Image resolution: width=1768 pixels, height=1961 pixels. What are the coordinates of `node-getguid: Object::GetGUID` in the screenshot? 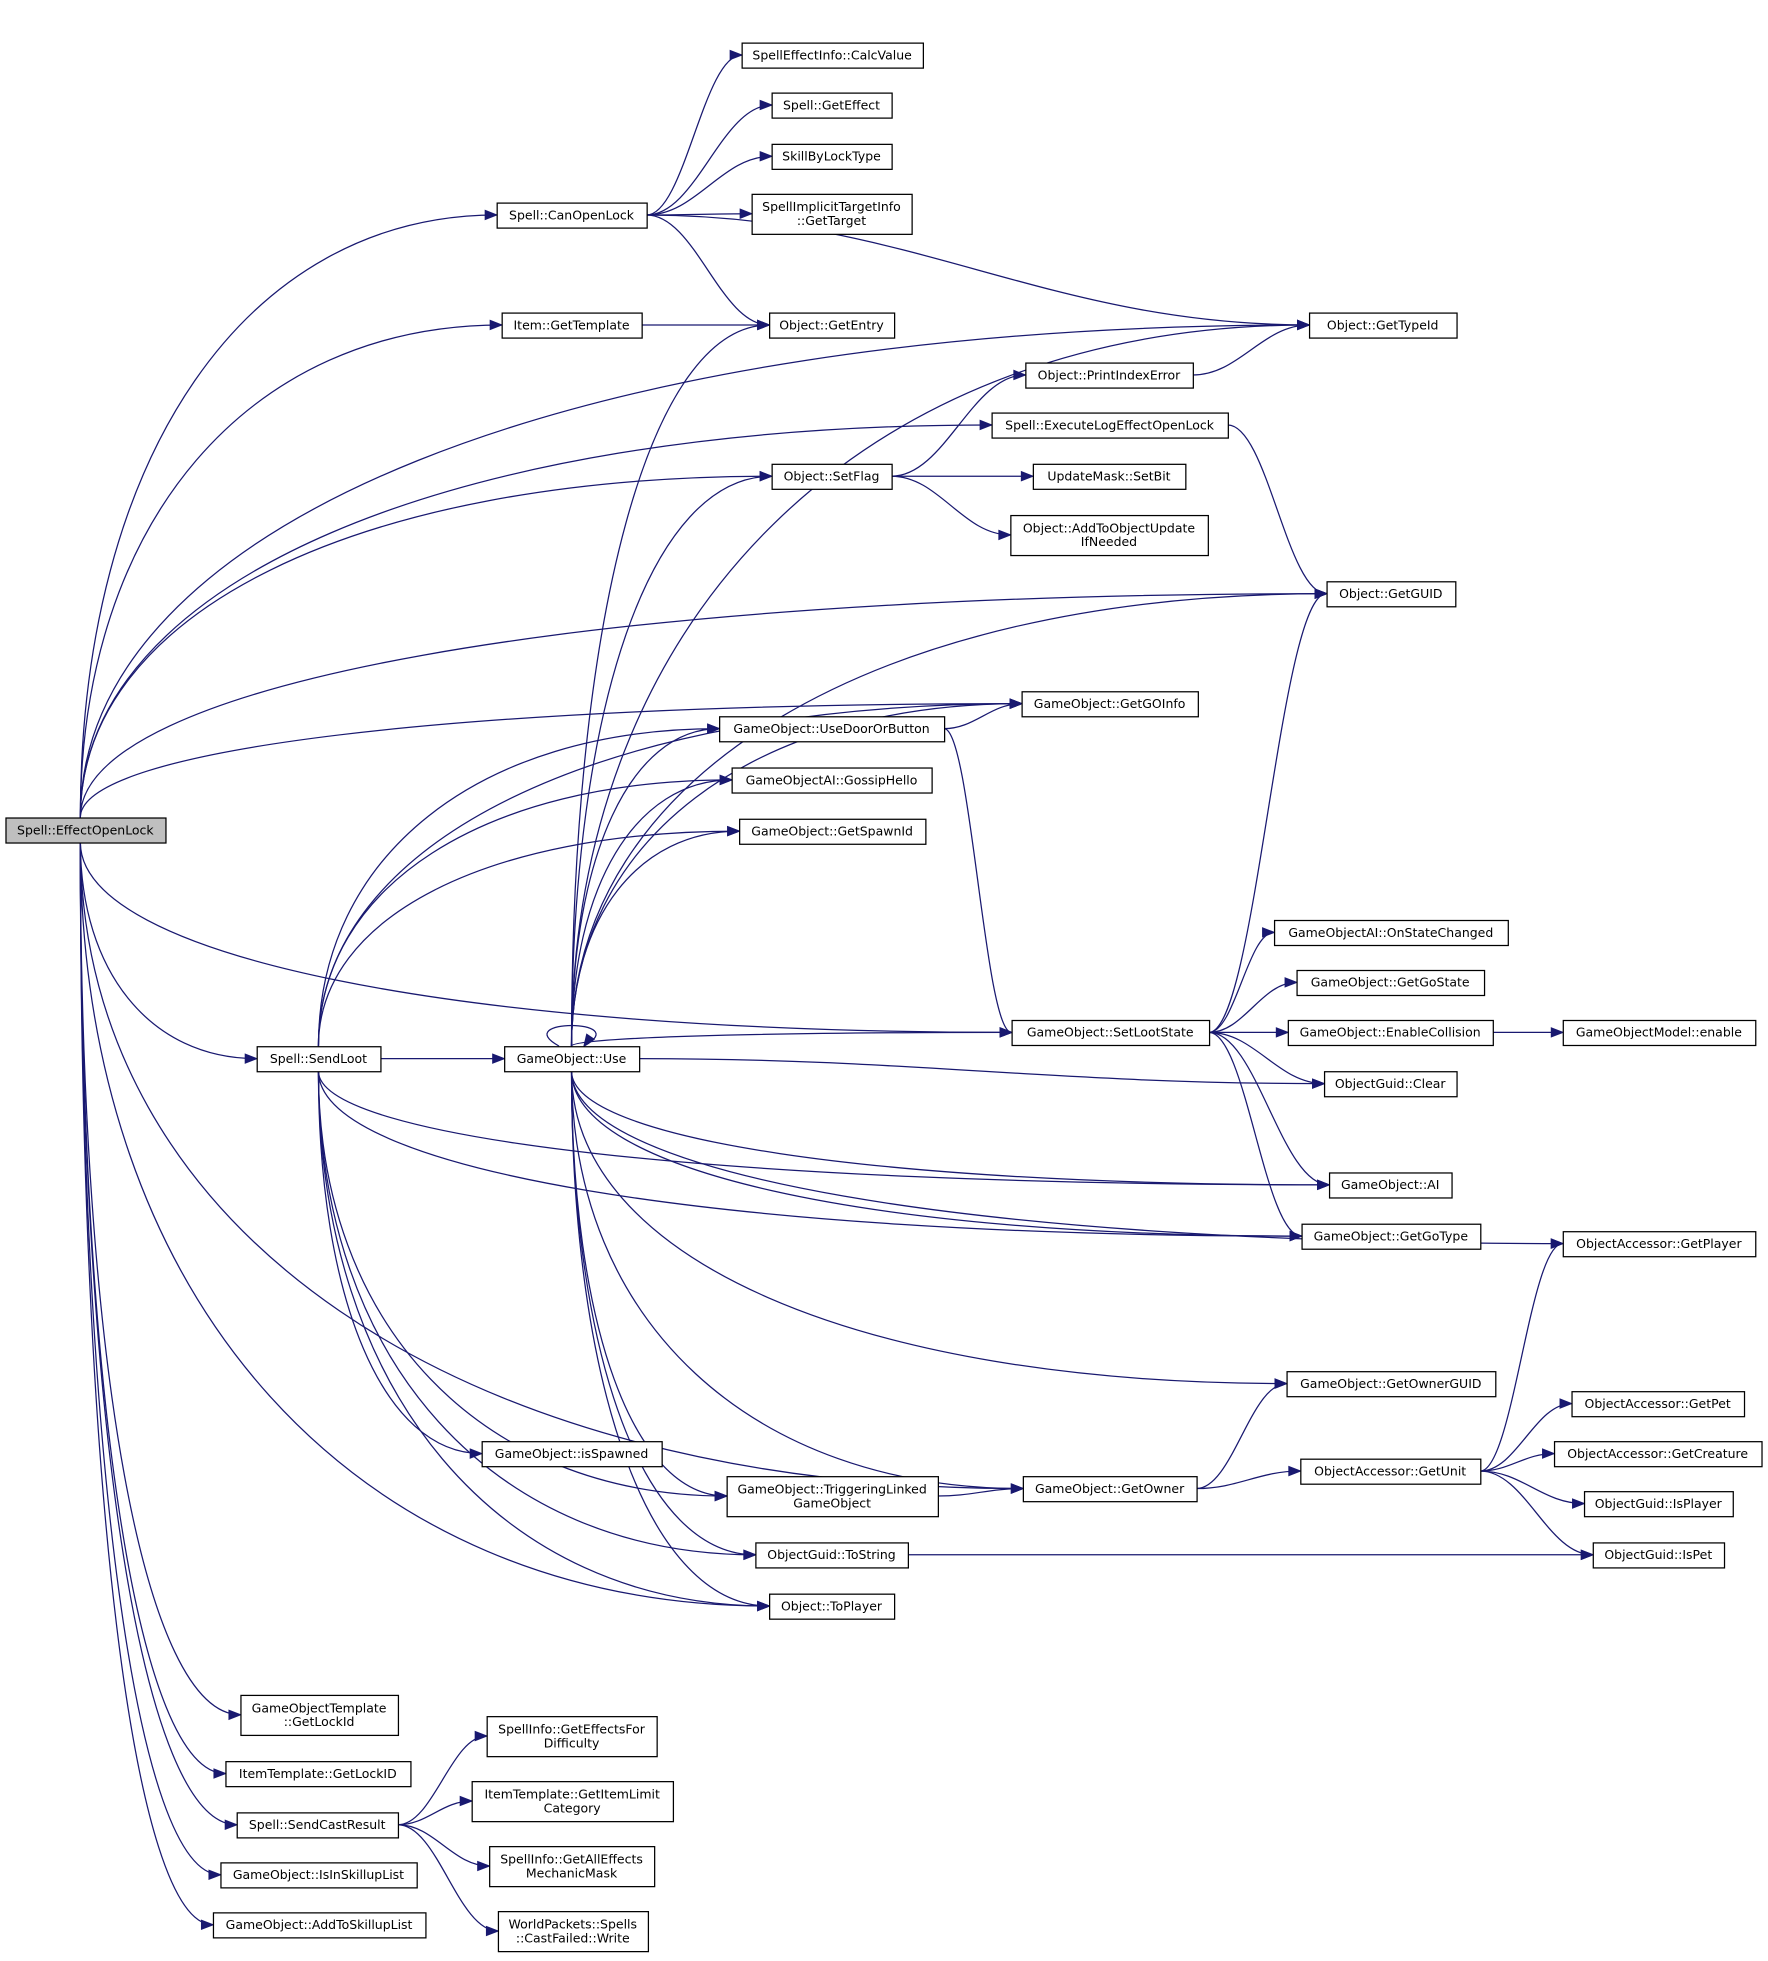 It's located at (1391, 594).